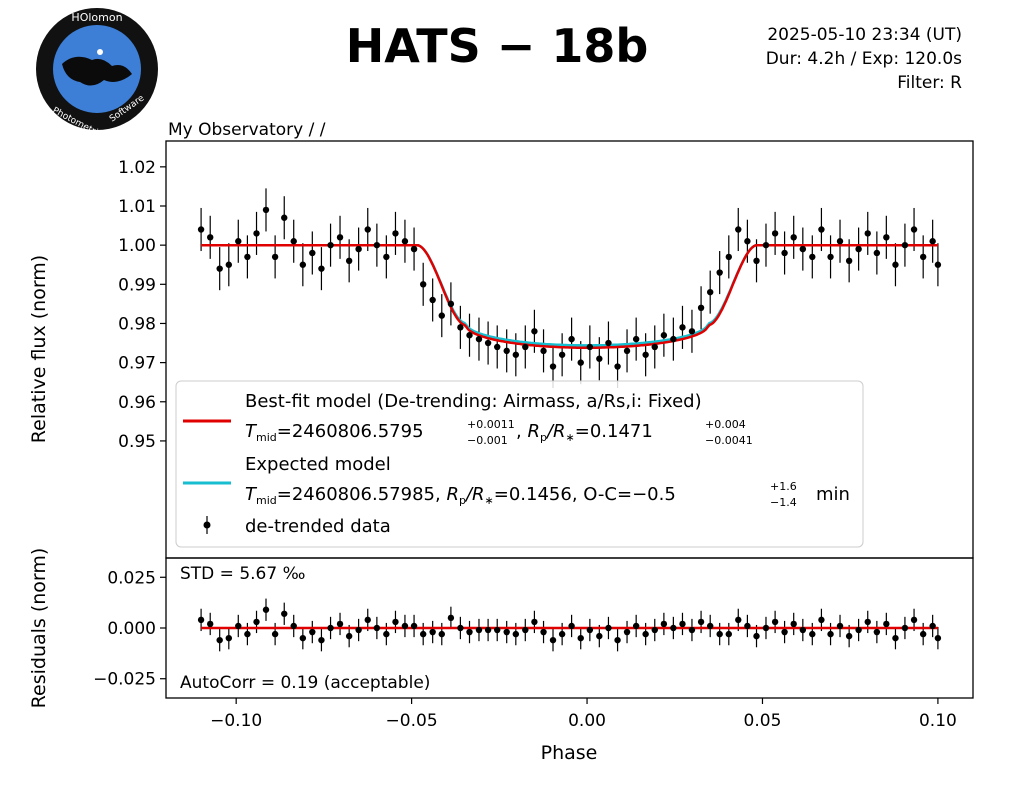  Describe the element at coordinates (318, 464) in the screenshot. I see `legend-expected-label: Expected model` at that location.